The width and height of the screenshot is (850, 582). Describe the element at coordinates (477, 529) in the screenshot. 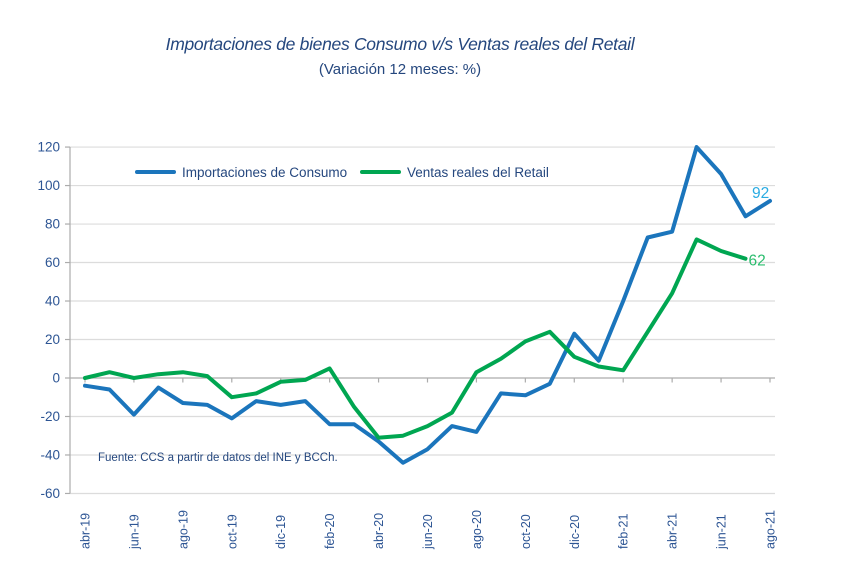

I see `x-tick-label: ago-20` at that location.